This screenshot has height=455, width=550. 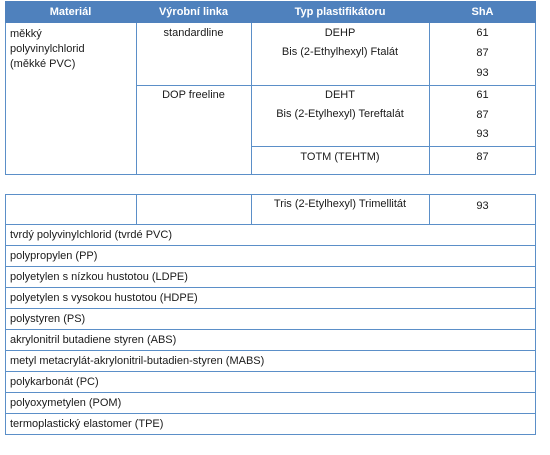 What do you see at coordinates (54, 382) in the screenshot?
I see `material-row: polykarbonát (PC)` at bounding box center [54, 382].